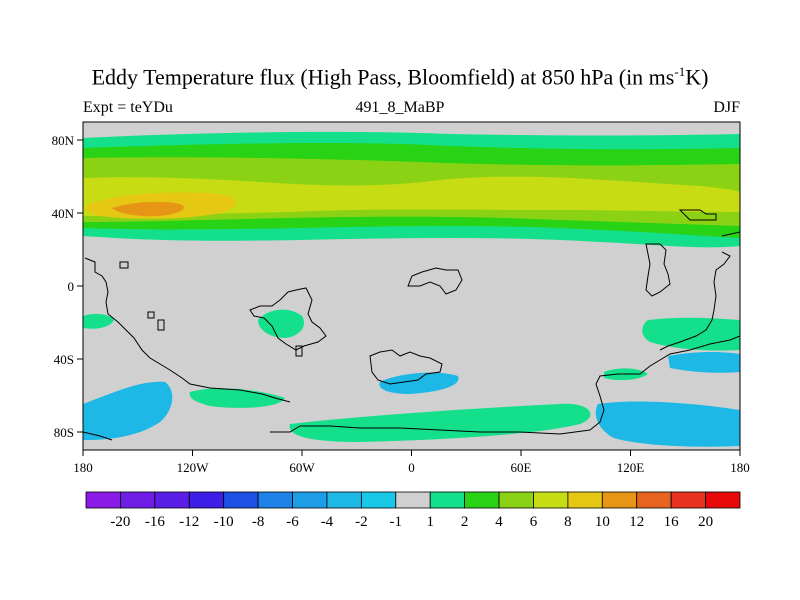 Image resolution: width=800 pixels, height=600 pixels. I want to click on lon-label: 60W, so click(302, 467).